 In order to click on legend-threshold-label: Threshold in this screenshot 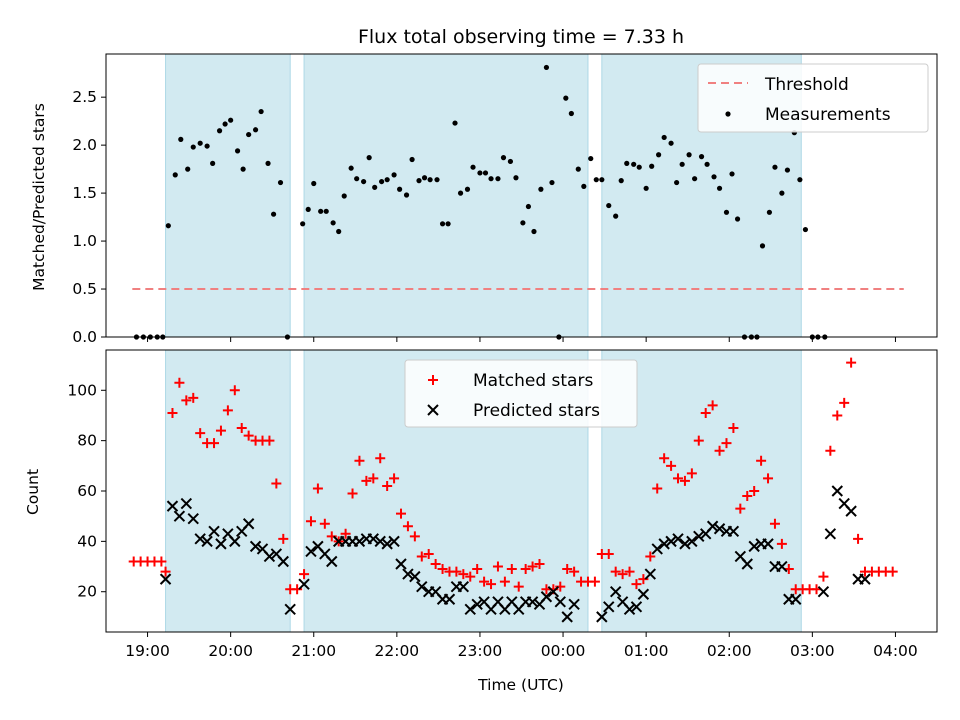, I will do `click(806, 85)`.